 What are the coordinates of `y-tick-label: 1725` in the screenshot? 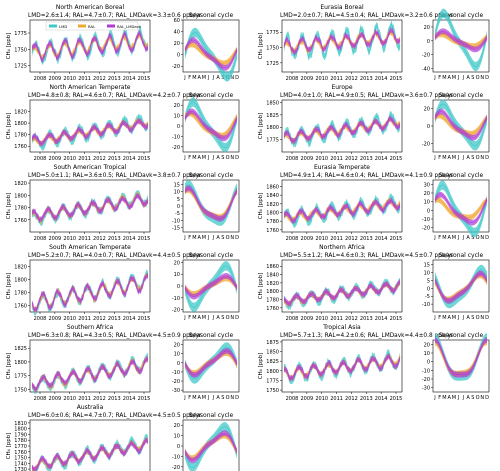 It's located at (20, 67).